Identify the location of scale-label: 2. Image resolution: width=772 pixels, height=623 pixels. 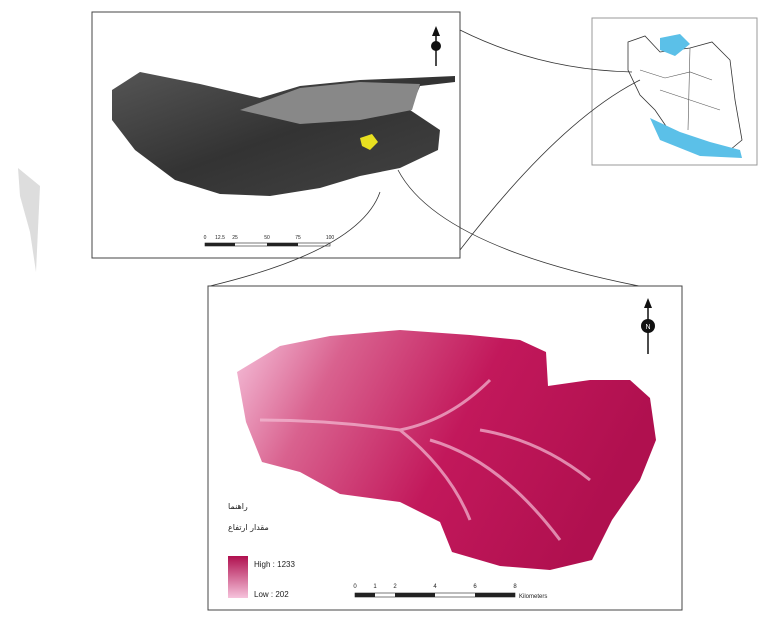
(395, 587).